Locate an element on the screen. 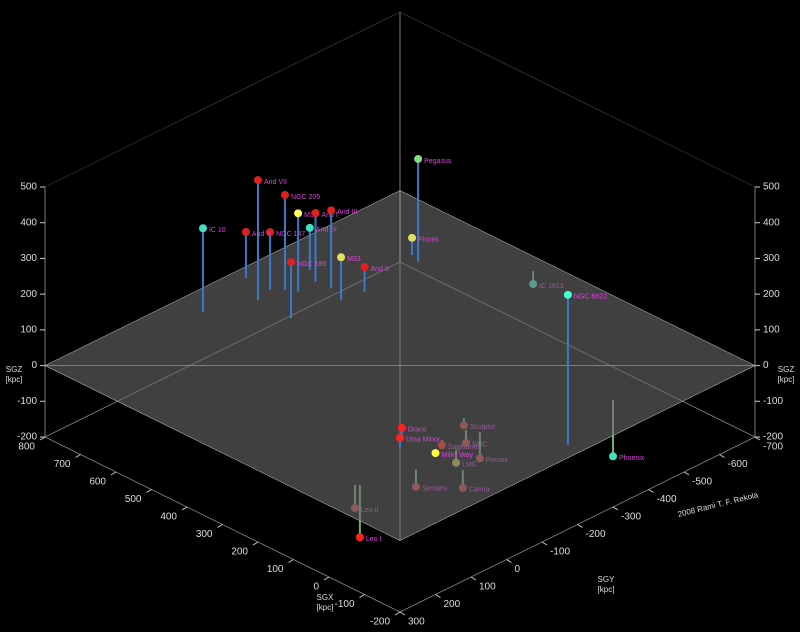 The width and height of the screenshot is (800, 632). y-axis-label: SGY is located at coordinates (607, 579).